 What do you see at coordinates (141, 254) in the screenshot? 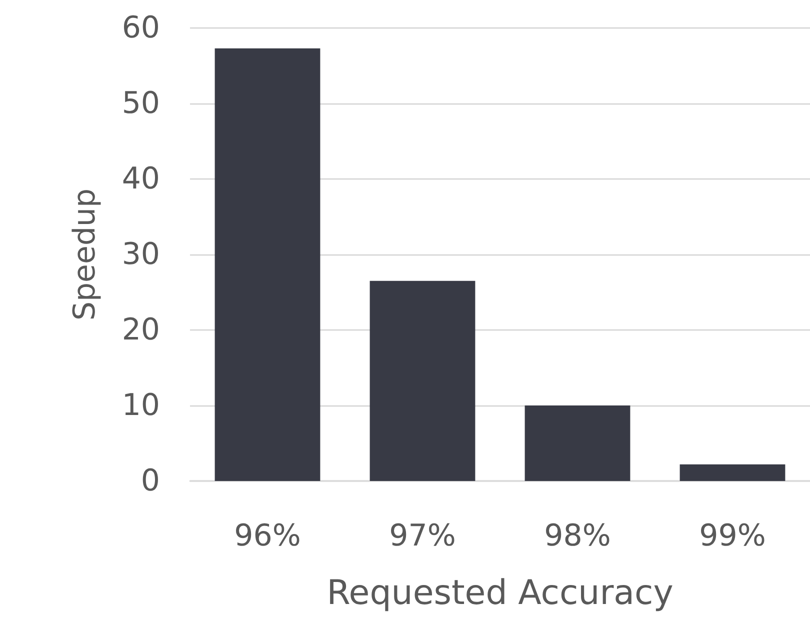
I see `y-tick-label: 30` at bounding box center [141, 254].